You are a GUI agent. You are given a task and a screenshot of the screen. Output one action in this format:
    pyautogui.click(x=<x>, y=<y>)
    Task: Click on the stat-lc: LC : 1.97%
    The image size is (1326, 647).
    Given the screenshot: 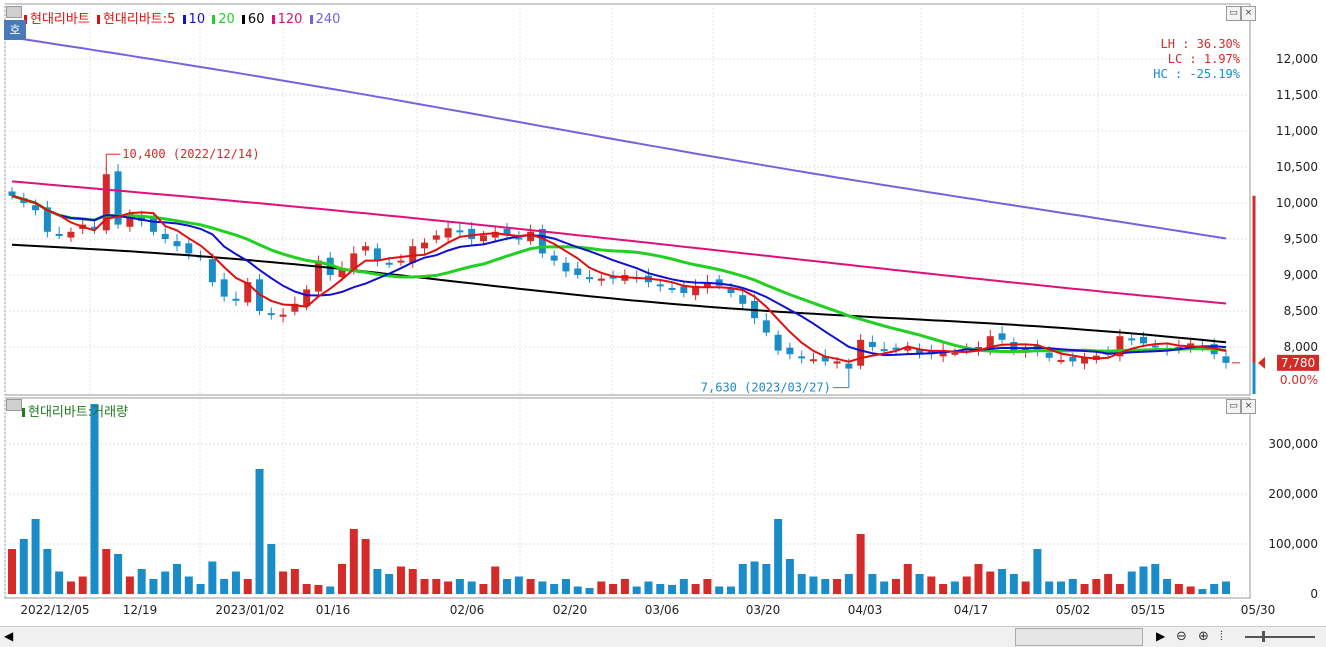 What is the action you would take?
    pyautogui.click(x=1204, y=59)
    